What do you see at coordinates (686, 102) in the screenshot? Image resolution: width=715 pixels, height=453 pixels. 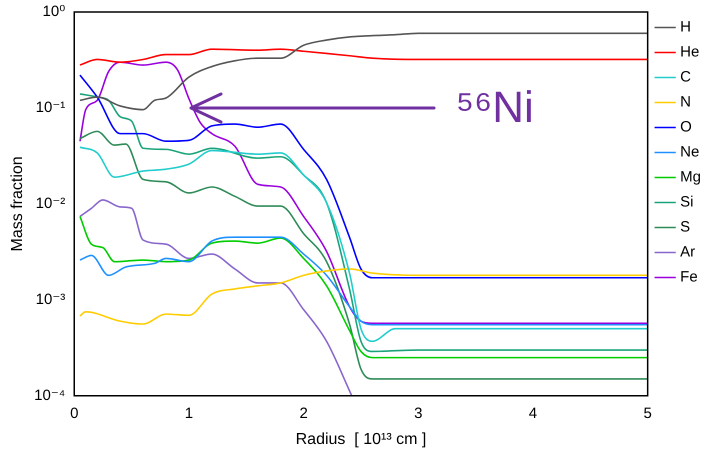 I see `legend-label: N` at bounding box center [686, 102].